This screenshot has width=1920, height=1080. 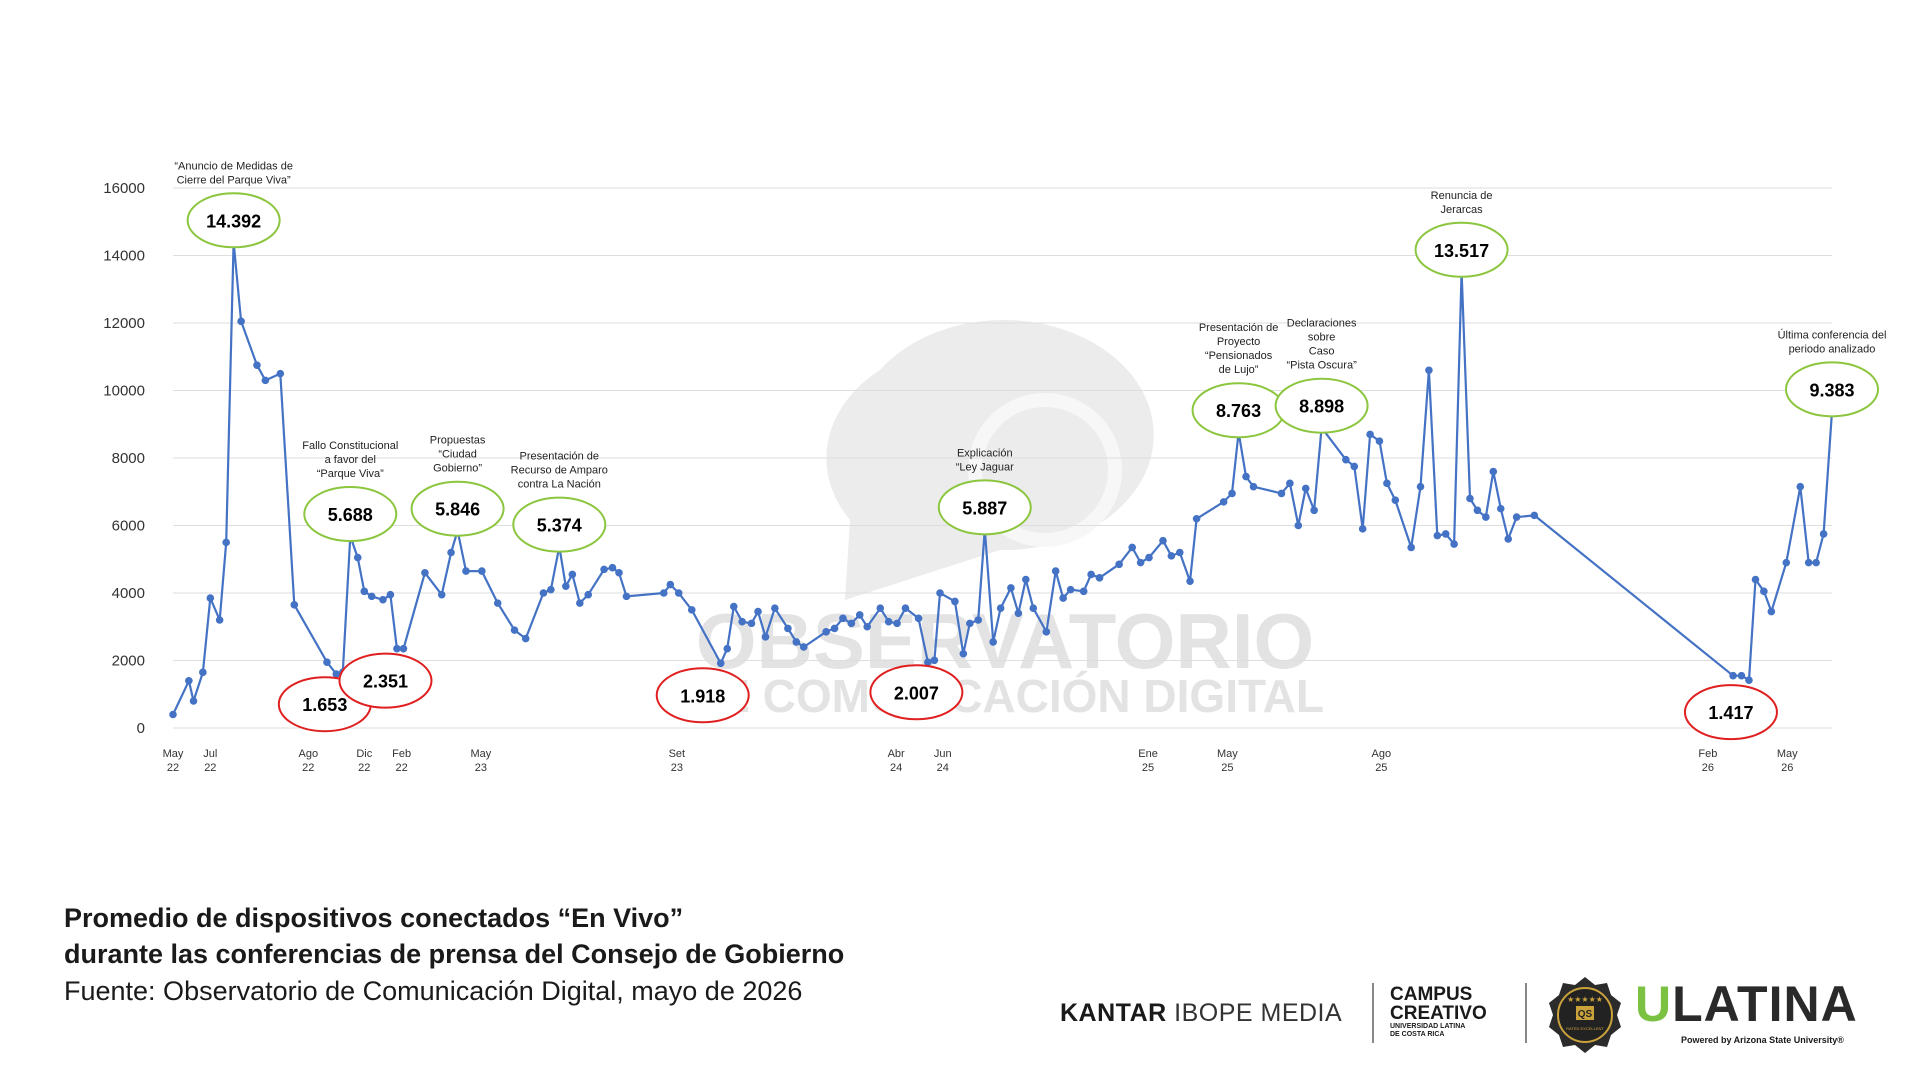 What do you see at coordinates (1585, 1014) in the screenshot?
I see `badge-text: QS` at bounding box center [1585, 1014].